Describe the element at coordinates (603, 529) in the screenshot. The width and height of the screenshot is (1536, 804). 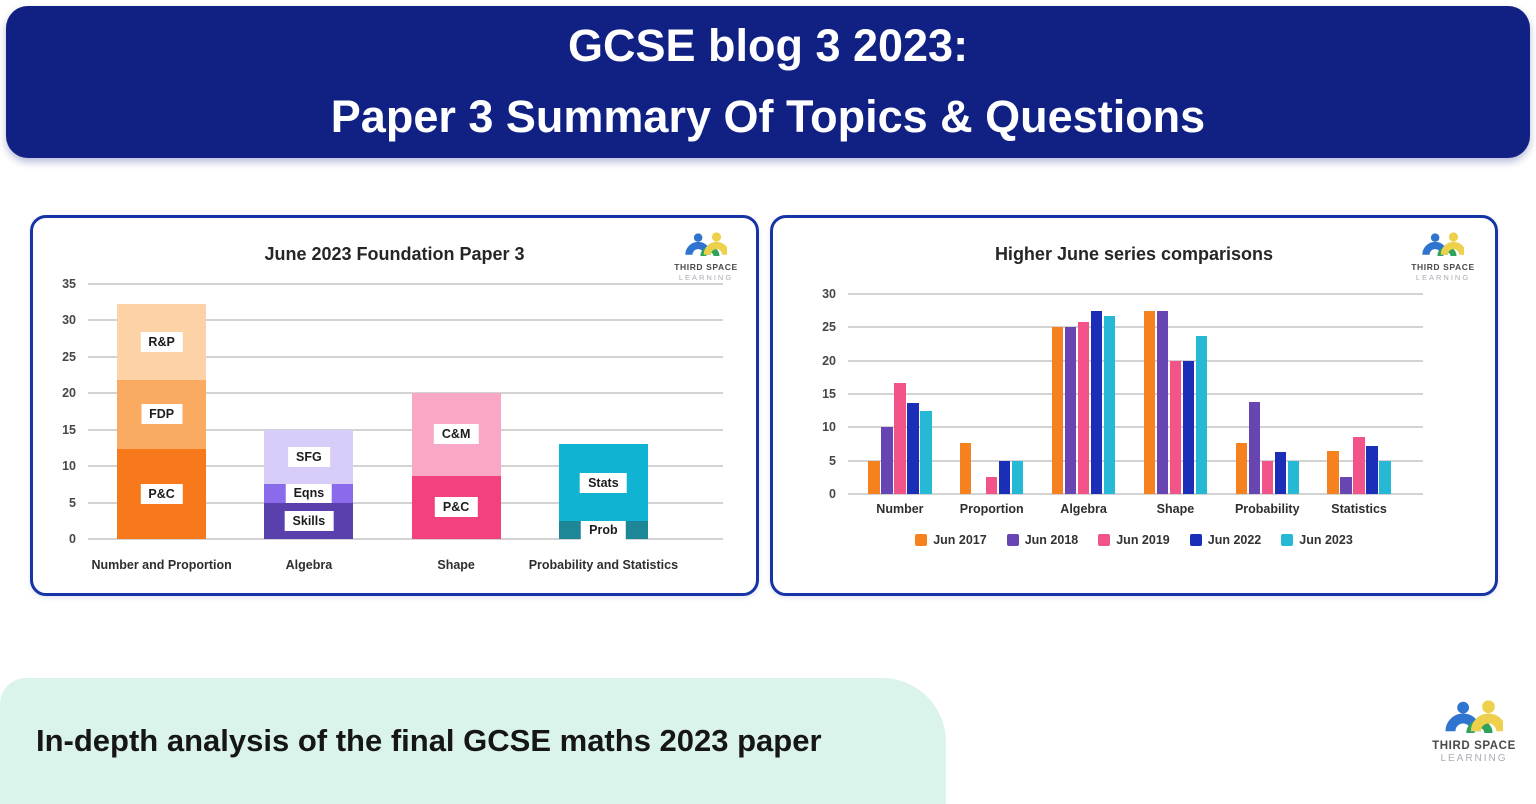
I see `segment-label: Prob` at that location.